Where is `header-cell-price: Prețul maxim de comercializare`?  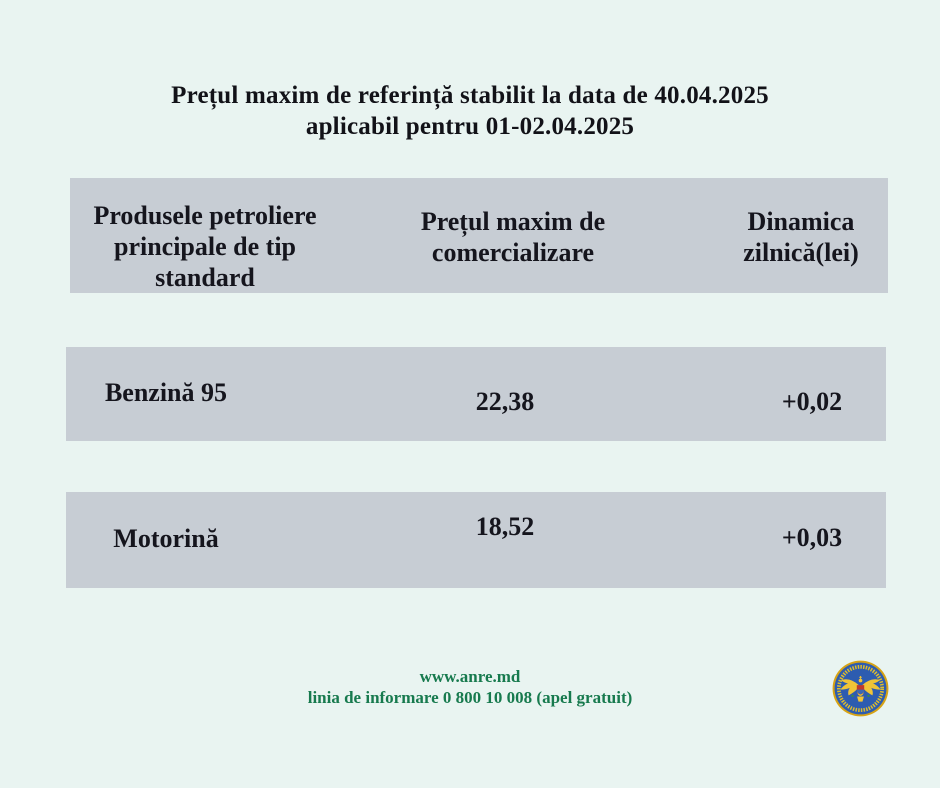 header-cell-price: Prețul maxim de comercializare is located at coordinates (513, 237).